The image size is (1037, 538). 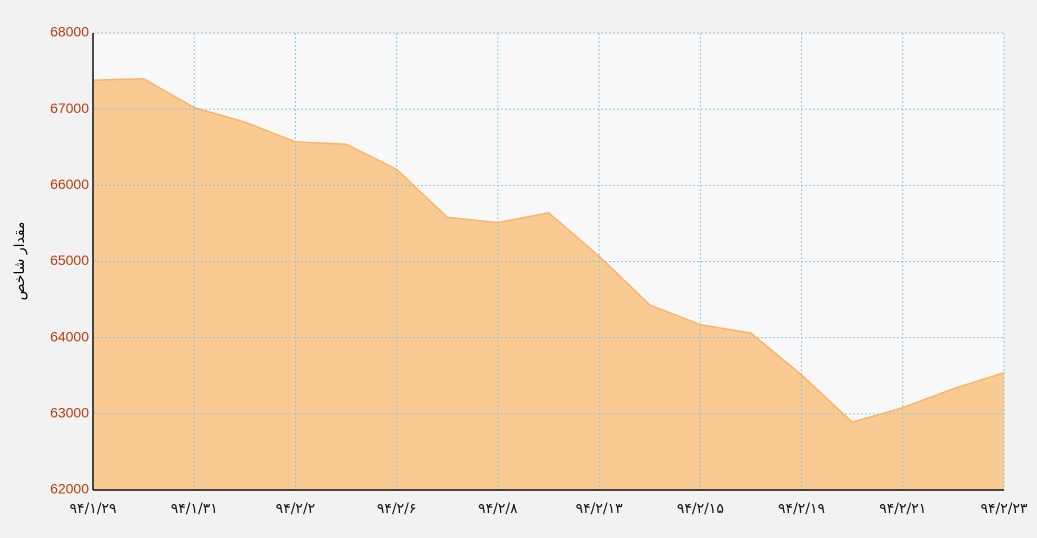 What do you see at coordinates (92, 509) in the screenshot?
I see `x-tick-label: ۹۴/۱/۲۹` at bounding box center [92, 509].